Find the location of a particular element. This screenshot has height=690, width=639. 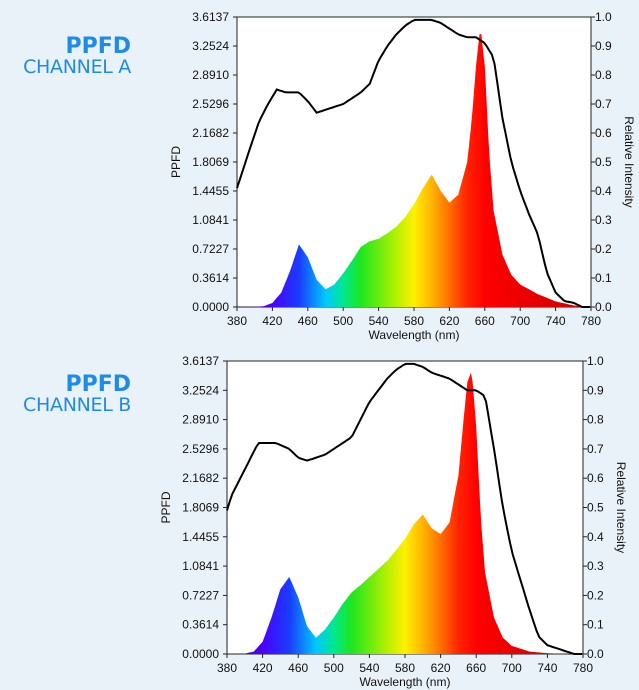

channel-label: CHANNEL A is located at coordinates (77, 67).